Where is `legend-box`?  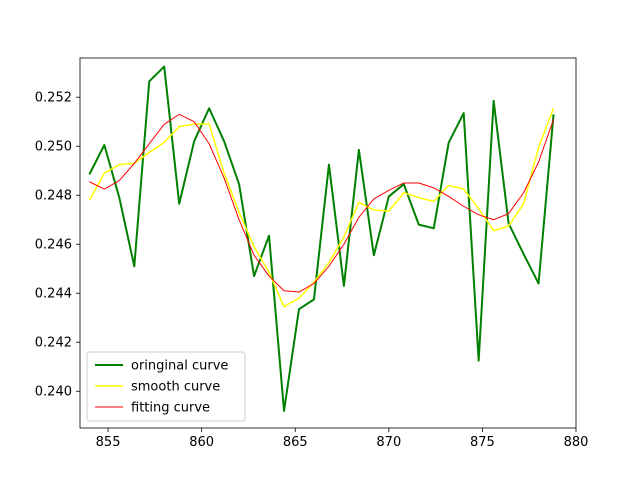 legend-box is located at coordinates (166, 386).